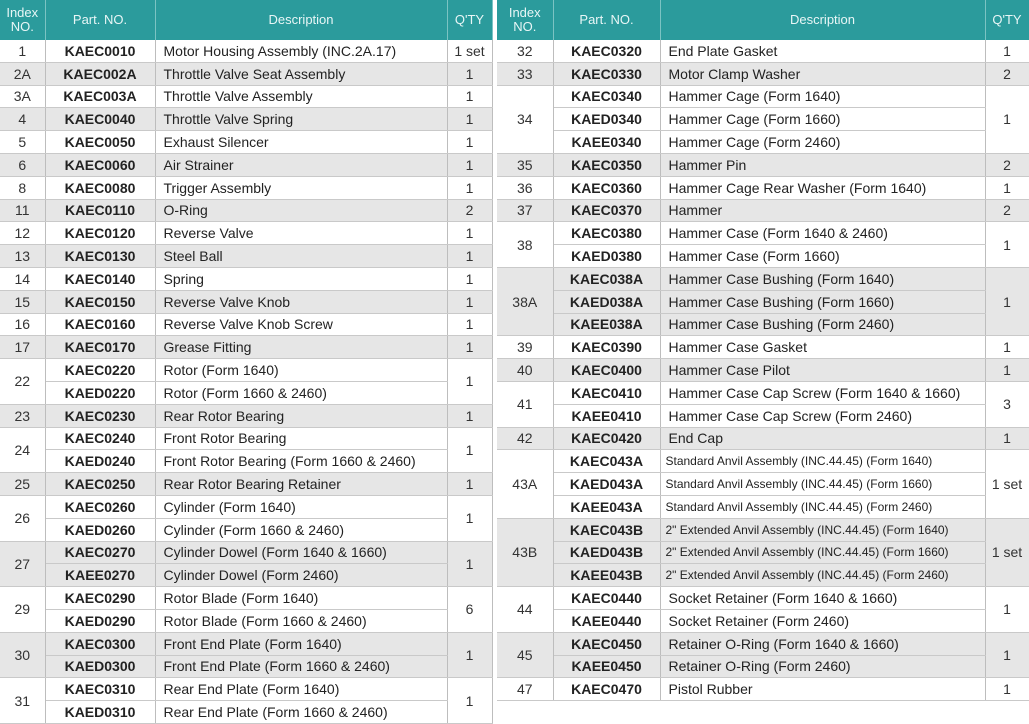  Describe the element at coordinates (100, 461) in the screenshot. I see `part-number-cell: KAED0240` at that location.